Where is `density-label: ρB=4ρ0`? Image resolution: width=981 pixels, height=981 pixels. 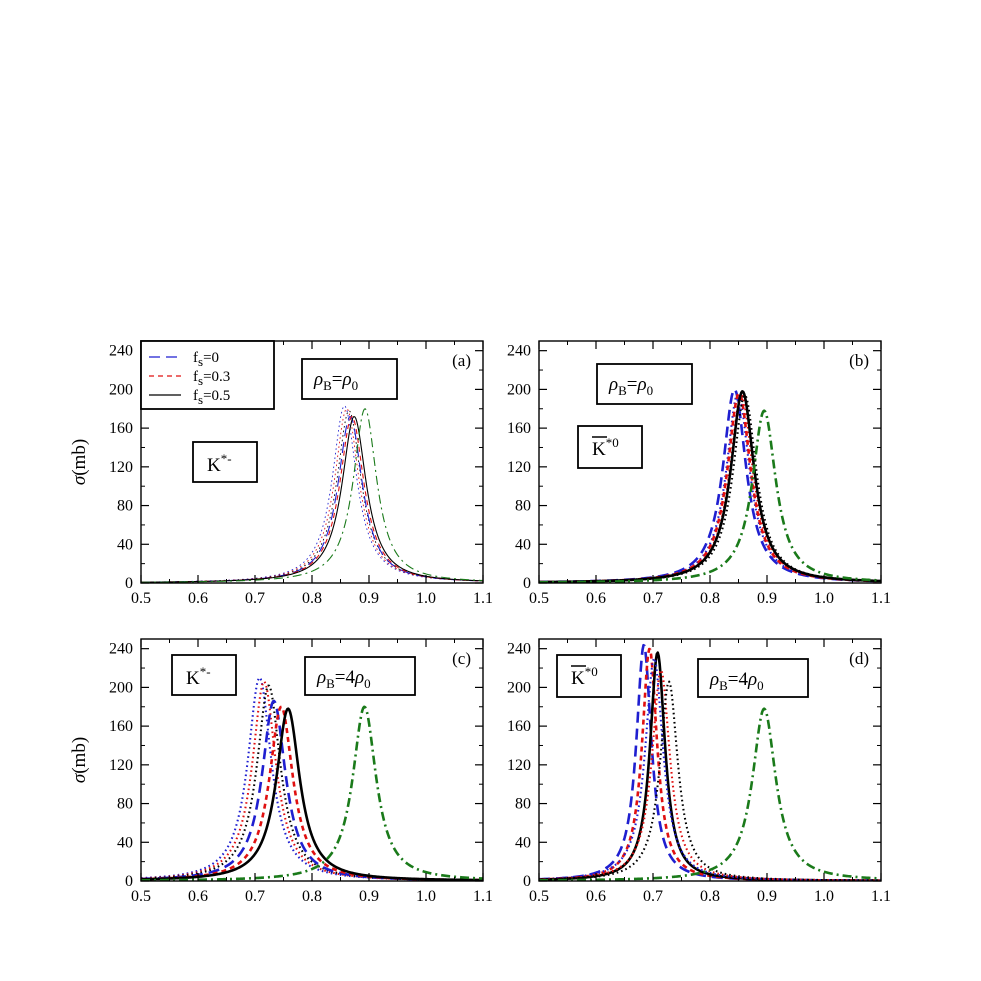
density-label: ρB=4ρ0 is located at coordinates (343, 679).